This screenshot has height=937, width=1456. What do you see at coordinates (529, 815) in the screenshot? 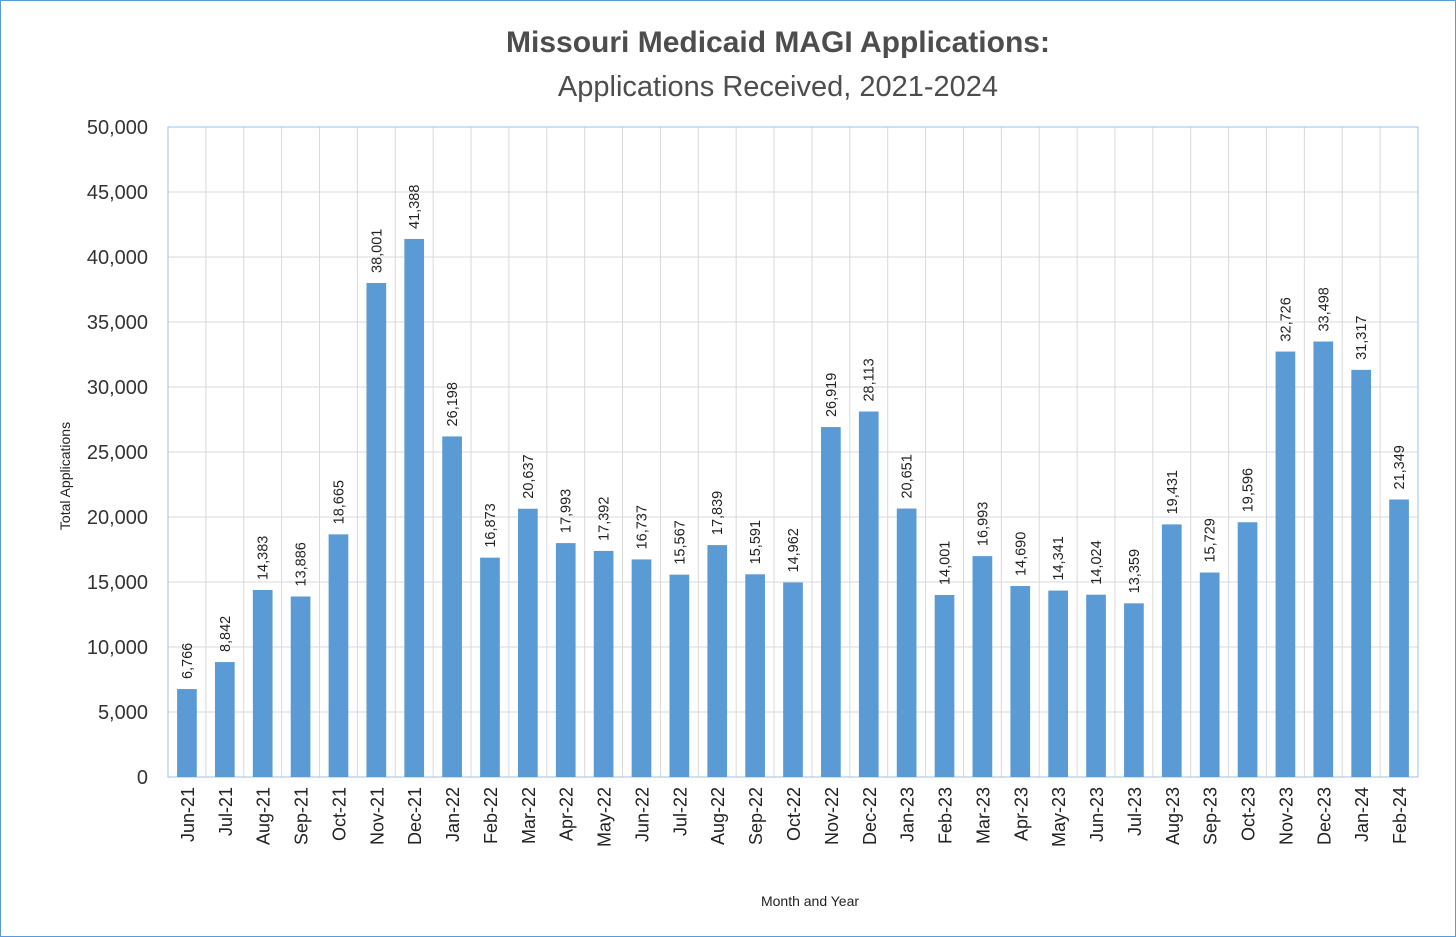
I see `x-tick-label: Mar-22` at bounding box center [529, 815].